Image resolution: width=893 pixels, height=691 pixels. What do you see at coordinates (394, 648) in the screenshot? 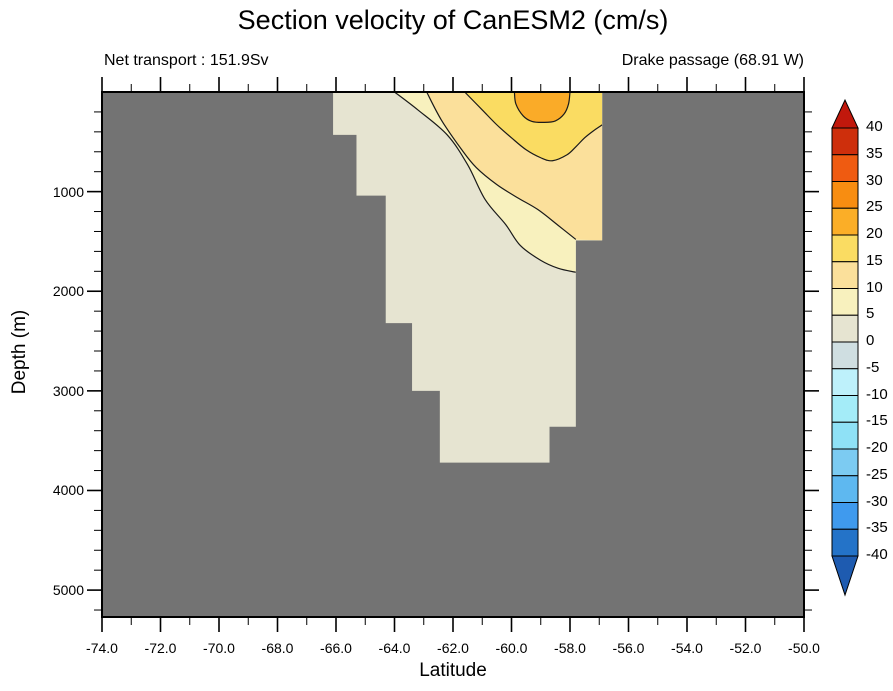
I see `x-tick-label: -64.0` at bounding box center [394, 648].